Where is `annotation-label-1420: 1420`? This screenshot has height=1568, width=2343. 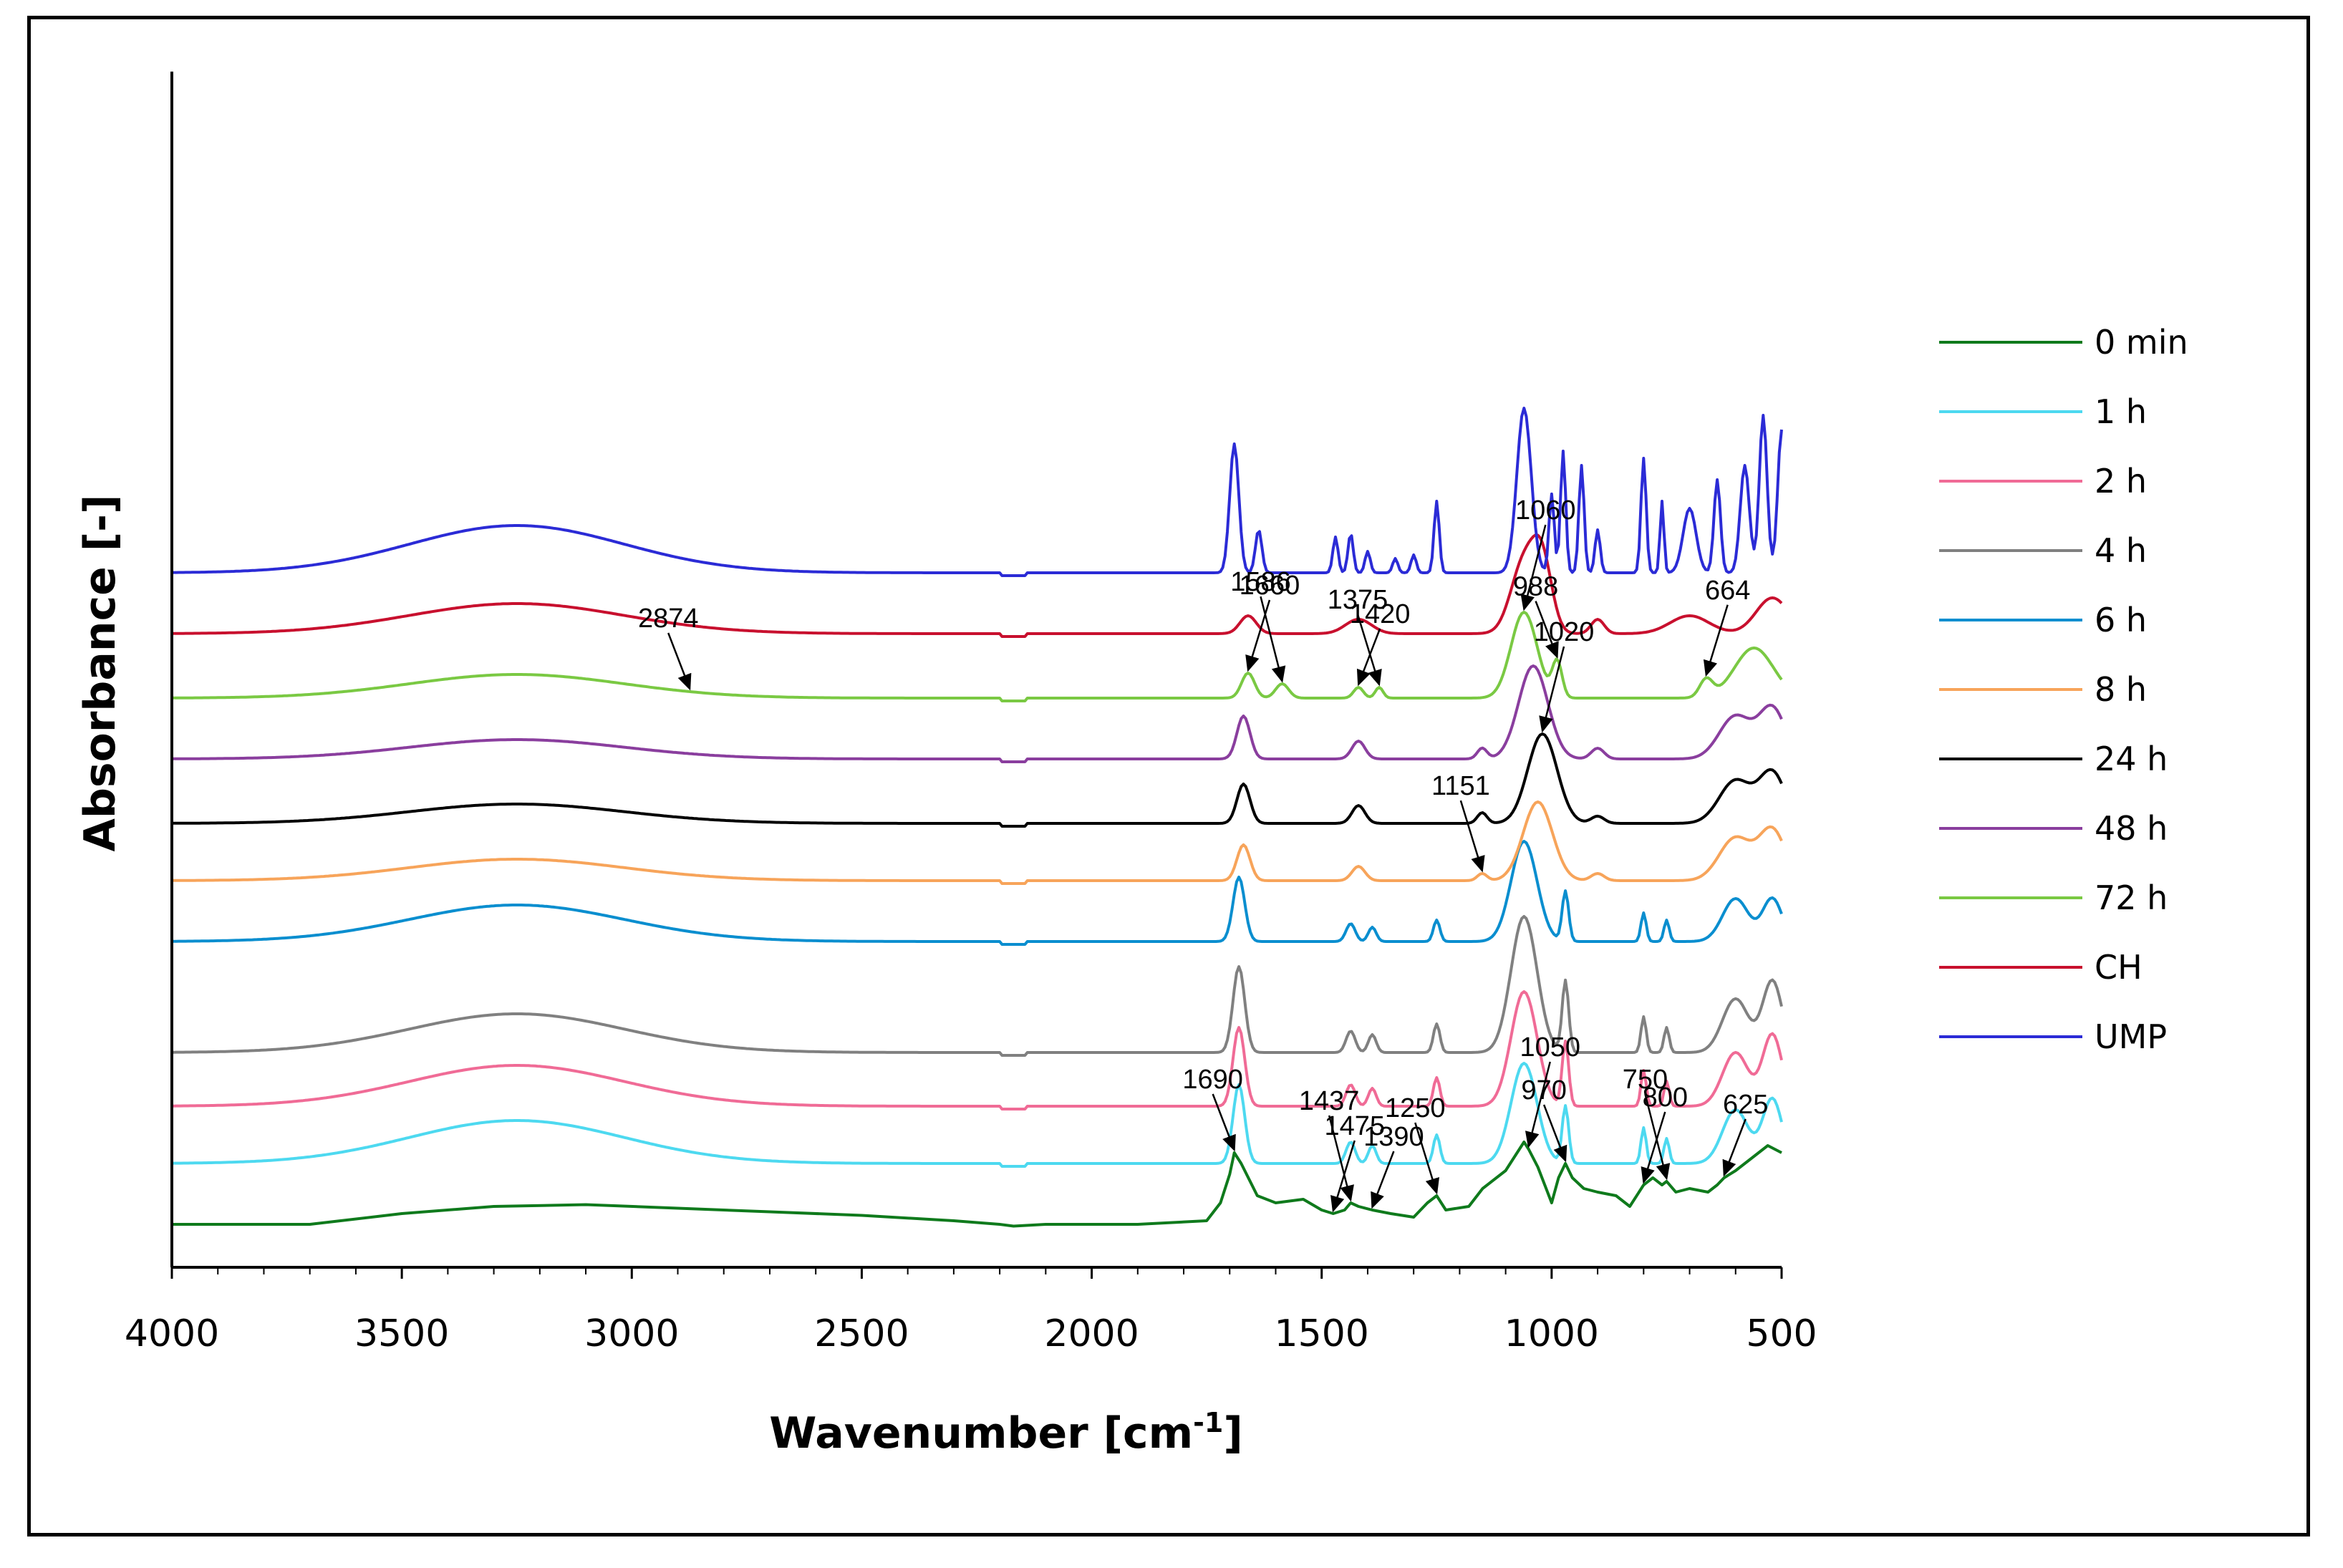 annotation-label-1420: 1420 is located at coordinates (1380, 614).